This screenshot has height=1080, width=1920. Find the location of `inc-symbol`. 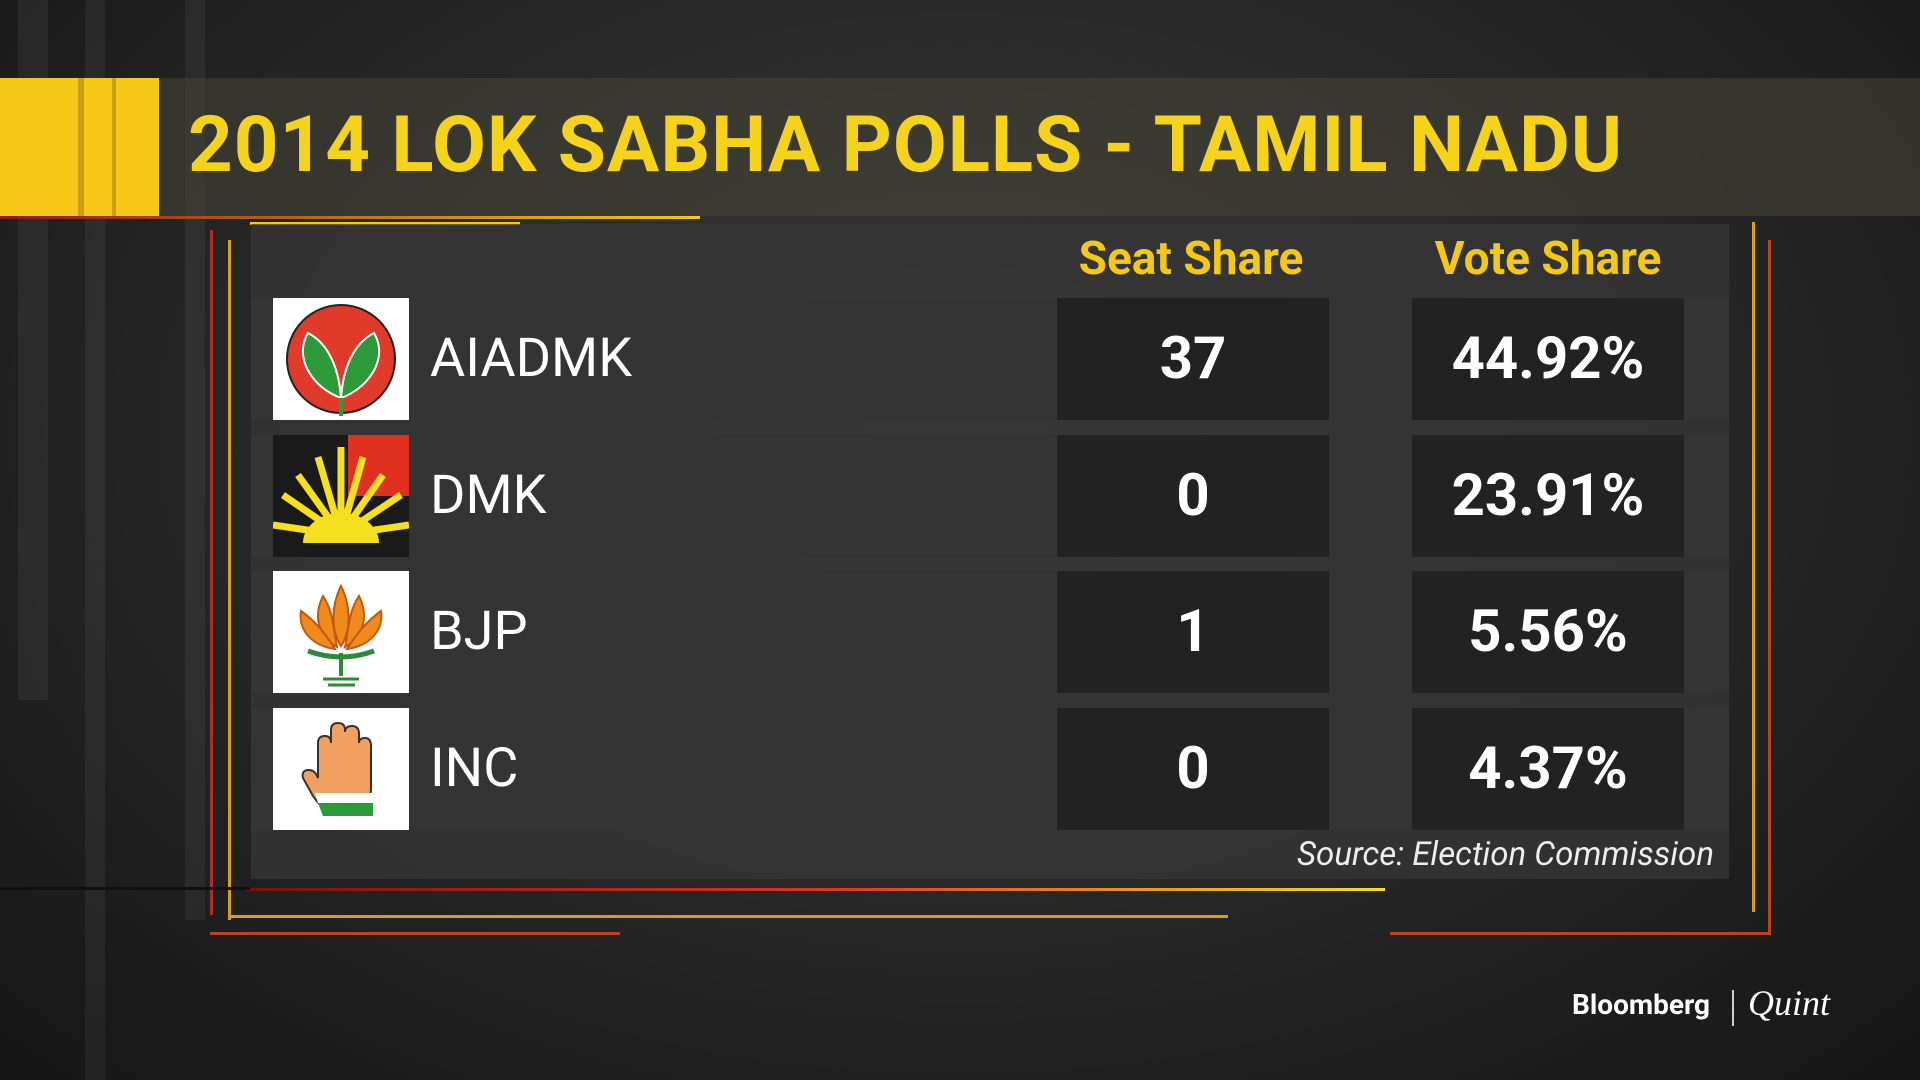

inc-symbol is located at coordinates (337, 768).